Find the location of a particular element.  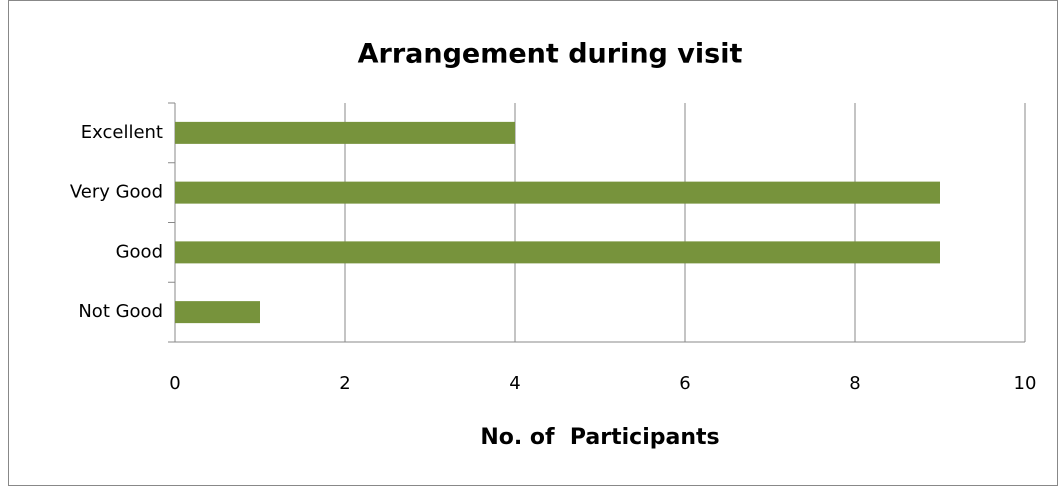

x-tick-label: 6 is located at coordinates (684, 383).